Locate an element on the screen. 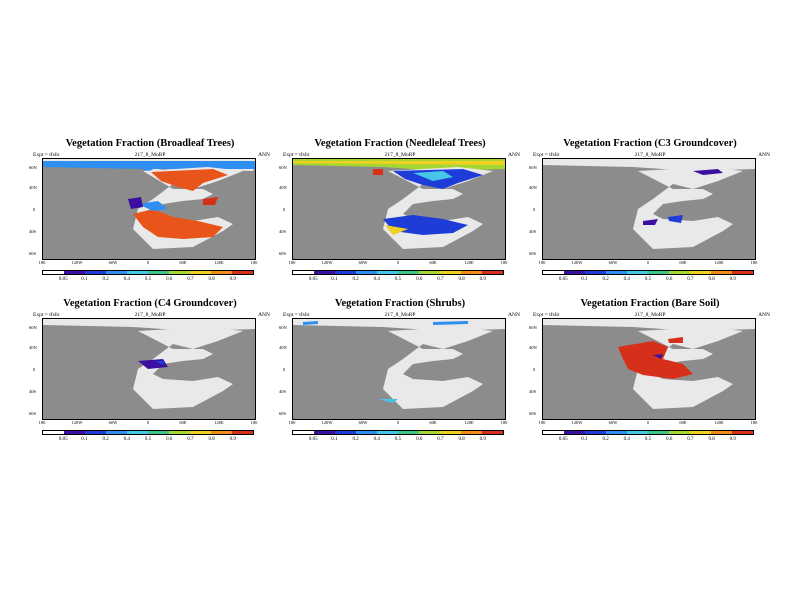 The image size is (800, 600). colorbar-label: 0.4 is located at coordinates (376, 279).